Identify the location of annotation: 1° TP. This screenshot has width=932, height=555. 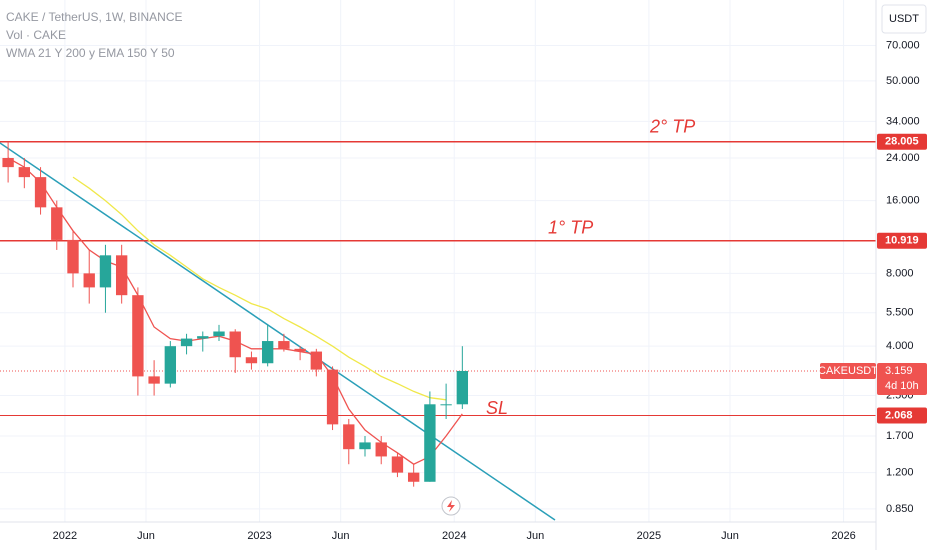
(570, 227).